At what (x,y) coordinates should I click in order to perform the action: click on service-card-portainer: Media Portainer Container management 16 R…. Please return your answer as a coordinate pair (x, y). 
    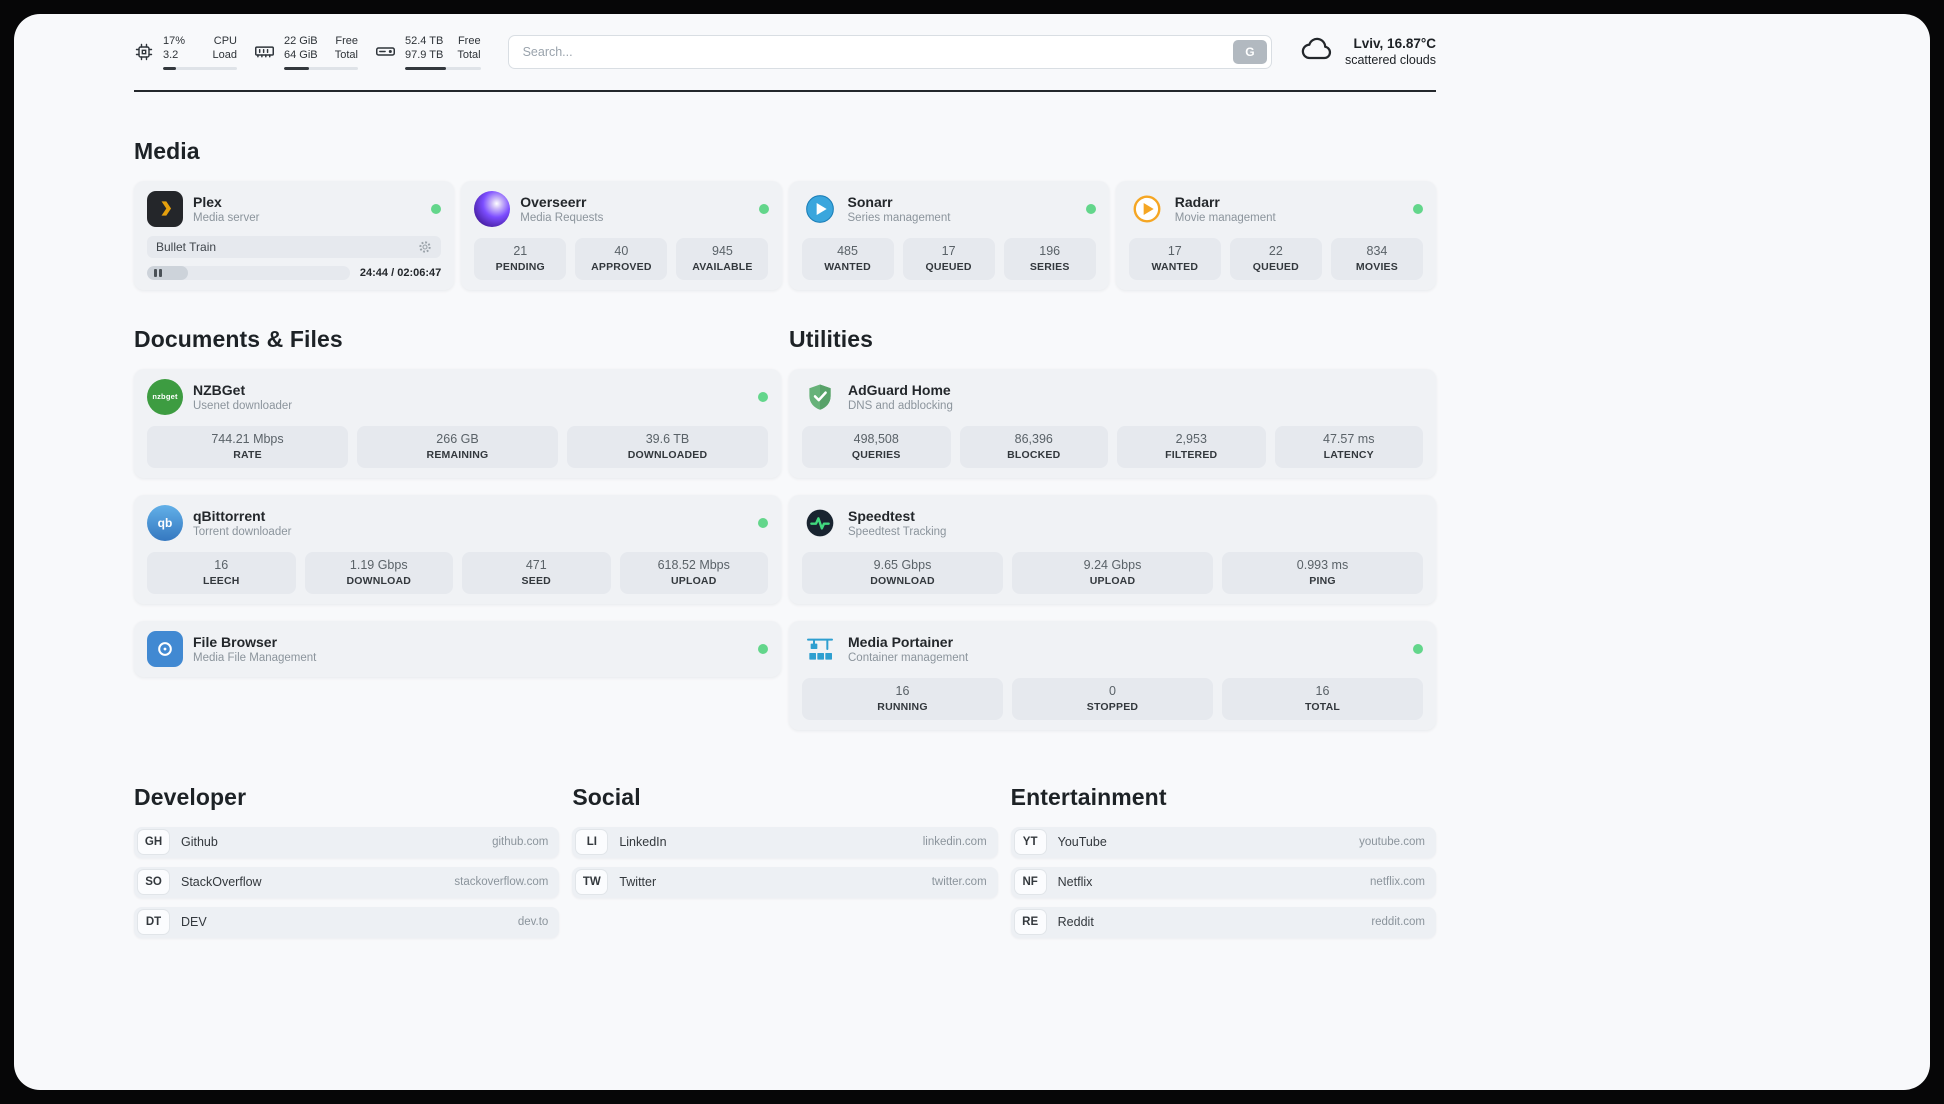
    Looking at the image, I should click on (1112, 675).